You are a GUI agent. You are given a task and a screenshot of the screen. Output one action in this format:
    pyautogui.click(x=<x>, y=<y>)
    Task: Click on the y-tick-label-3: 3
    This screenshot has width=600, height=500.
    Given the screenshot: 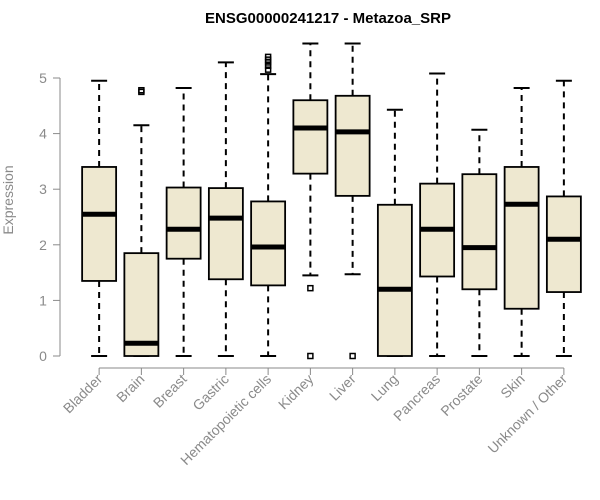 What is the action you would take?
    pyautogui.click(x=43, y=189)
    